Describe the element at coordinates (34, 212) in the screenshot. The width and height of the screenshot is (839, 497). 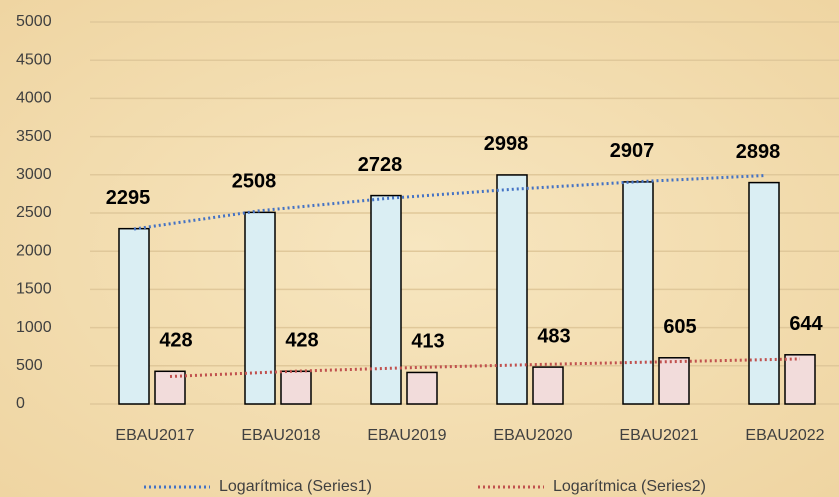
I see `y-tick-label: 2500` at that location.